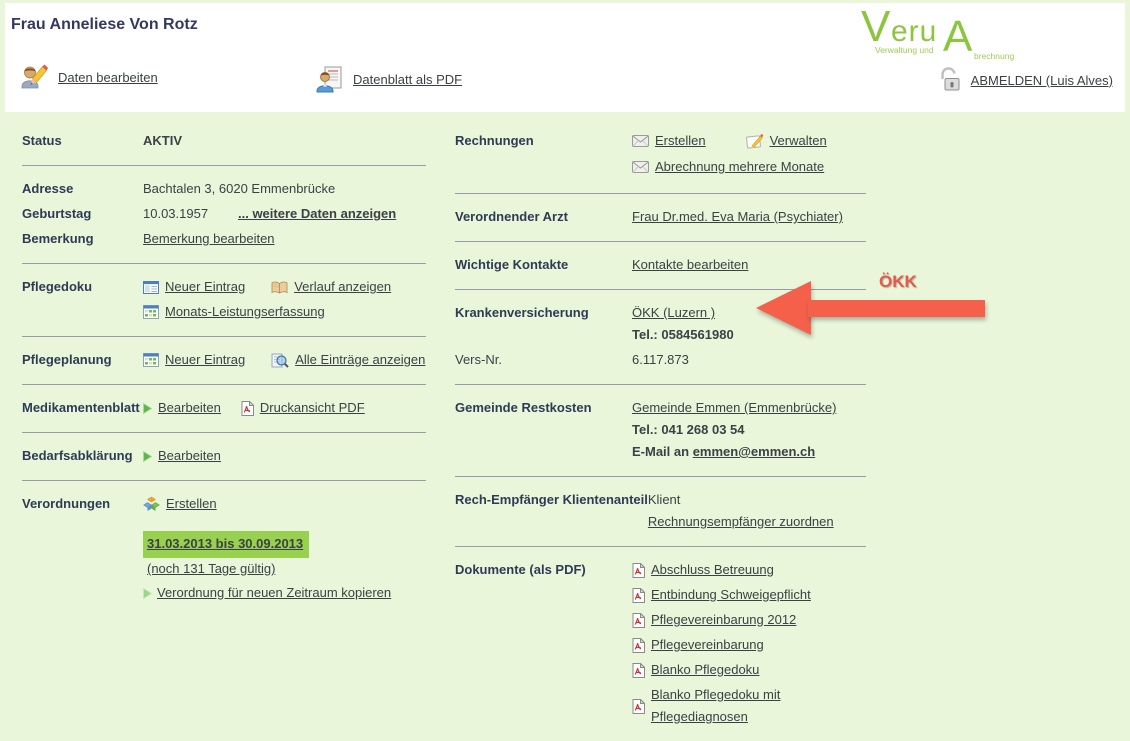 The height and width of the screenshot is (741, 1130). I want to click on invoice-recipient-label: Rech-Empfänger Klientenanteil, so click(551, 499).